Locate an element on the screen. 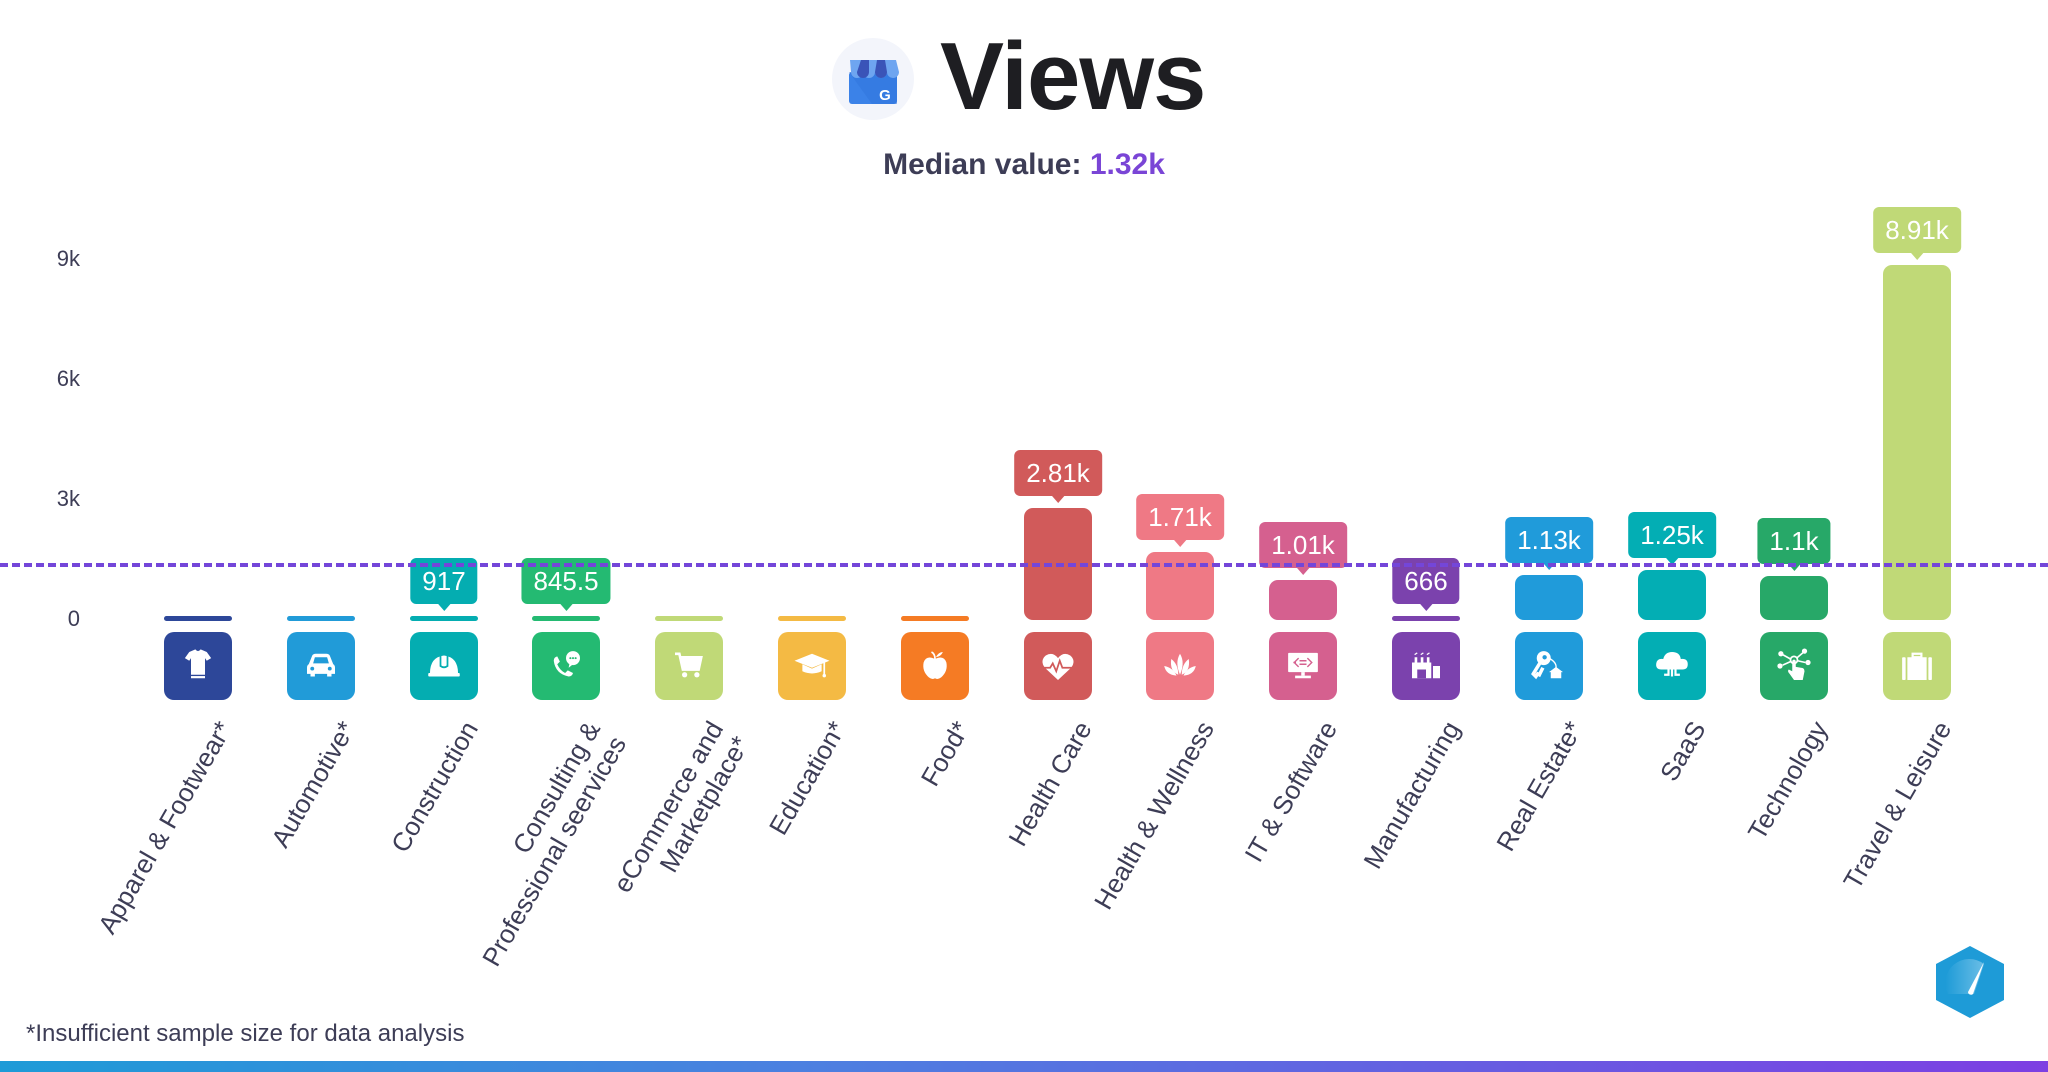 Image resolution: width=2048 pixels, height=1072 pixels. median-subtitle: Median value: 1.32k is located at coordinates (1024, 165).